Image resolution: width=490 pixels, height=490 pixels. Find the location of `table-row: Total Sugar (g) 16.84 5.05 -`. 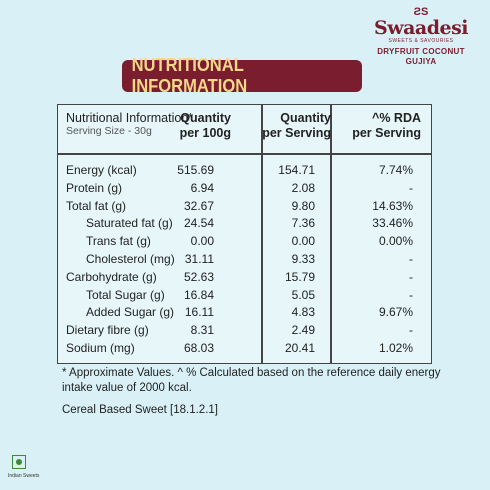

table-row: Total Sugar (g) 16.84 5.05 - is located at coordinates (244, 296).